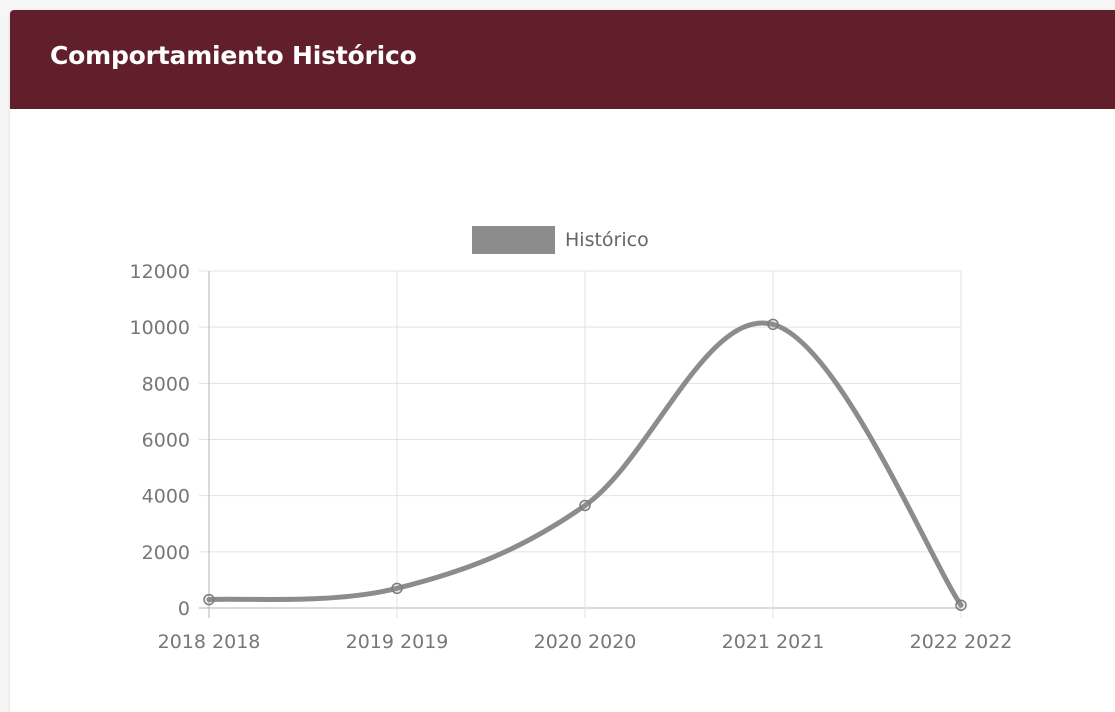  I want to click on y-tick-label: 8000, so click(166, 384).